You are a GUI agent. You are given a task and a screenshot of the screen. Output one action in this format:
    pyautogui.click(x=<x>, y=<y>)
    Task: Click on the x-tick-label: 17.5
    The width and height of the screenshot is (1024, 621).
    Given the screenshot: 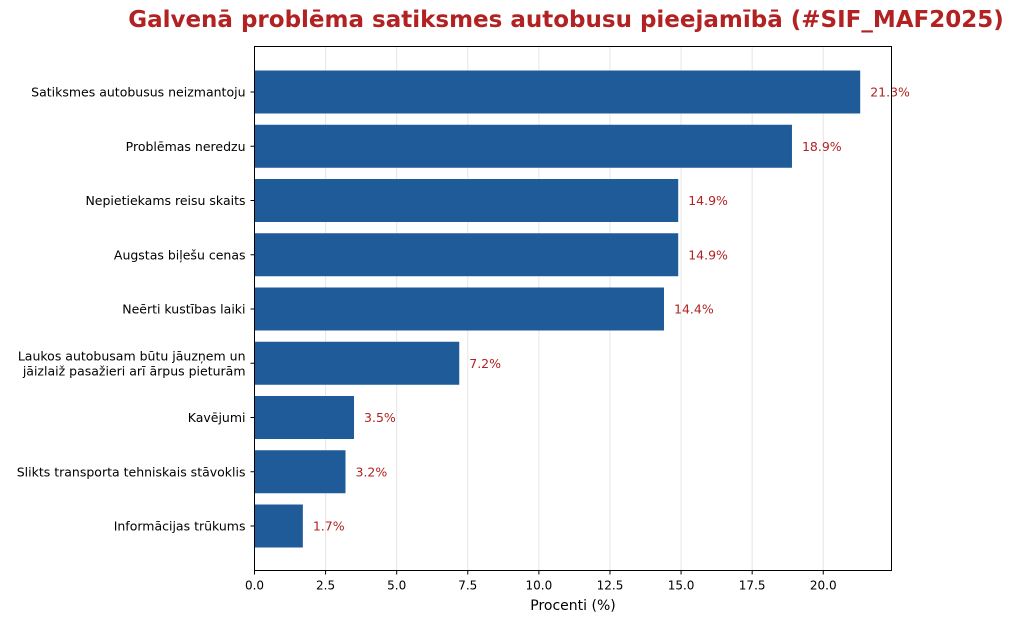 What is the action you would take?
    pyautogui.click(x=752, y=586)
    